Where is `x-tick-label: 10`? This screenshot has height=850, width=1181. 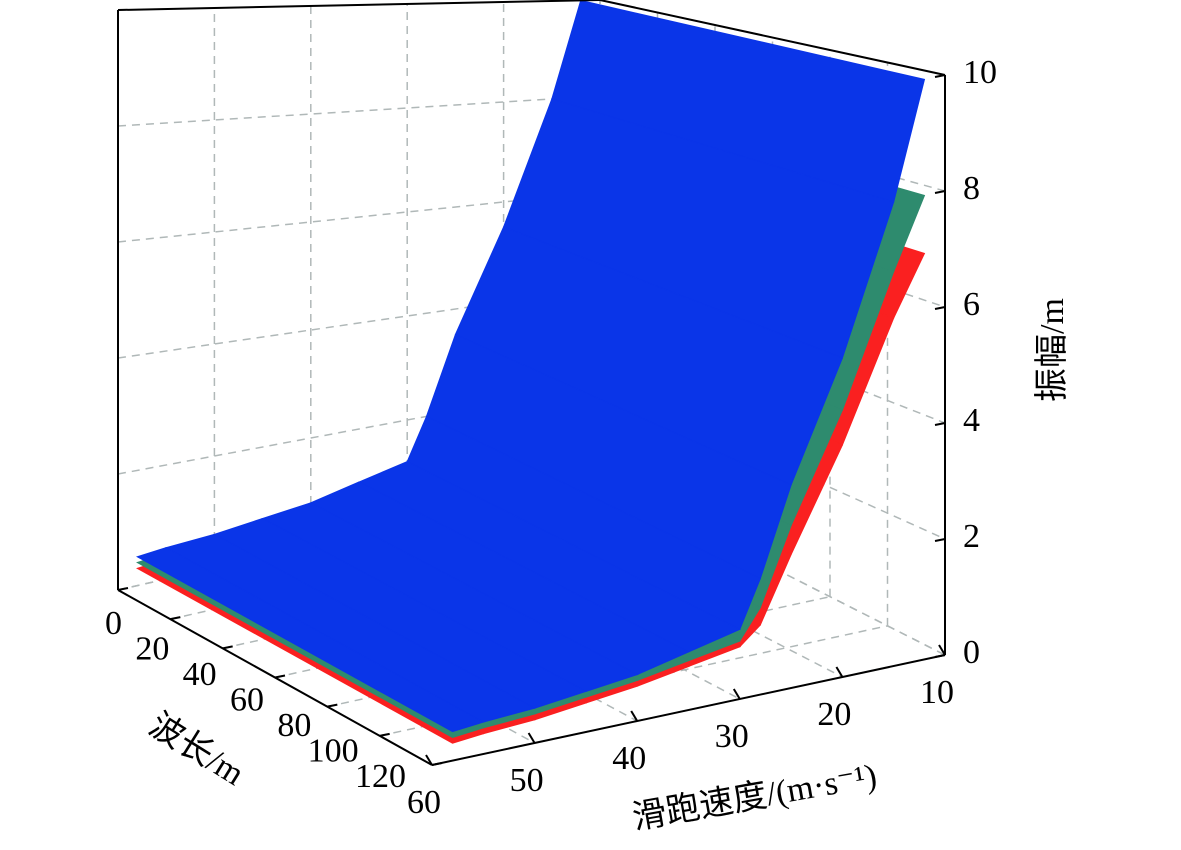
x-tick-label: 10 is located at coordinates (937, 692).